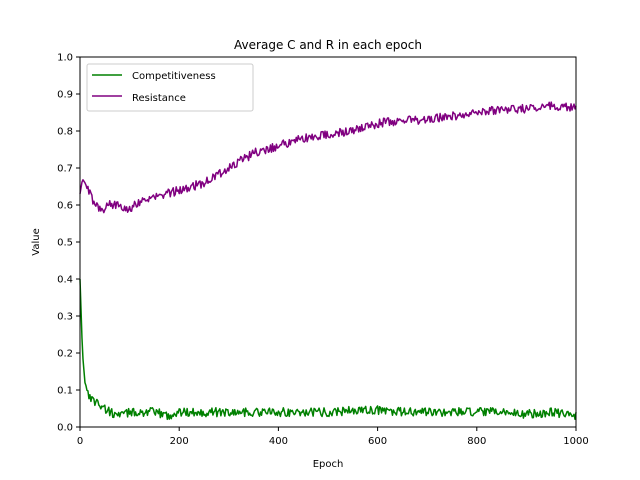 The image size is (640, 480). What do you see at coordinates (65, 169) in the screenshot?
I see `y-tick-label: 0.7` at bounding box center [65, 169].